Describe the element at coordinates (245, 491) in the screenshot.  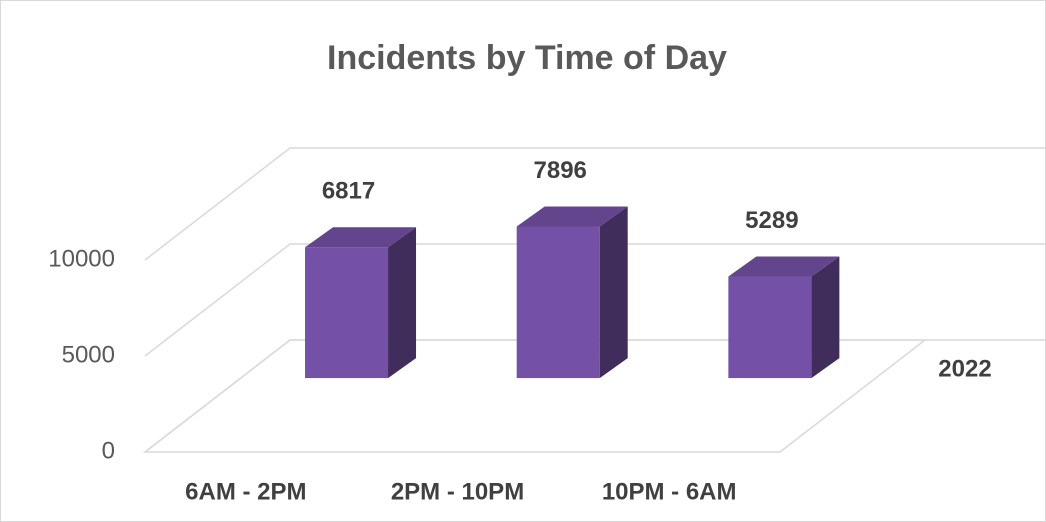
I see `x-tick-label: 6AM - 2PM` at that location.